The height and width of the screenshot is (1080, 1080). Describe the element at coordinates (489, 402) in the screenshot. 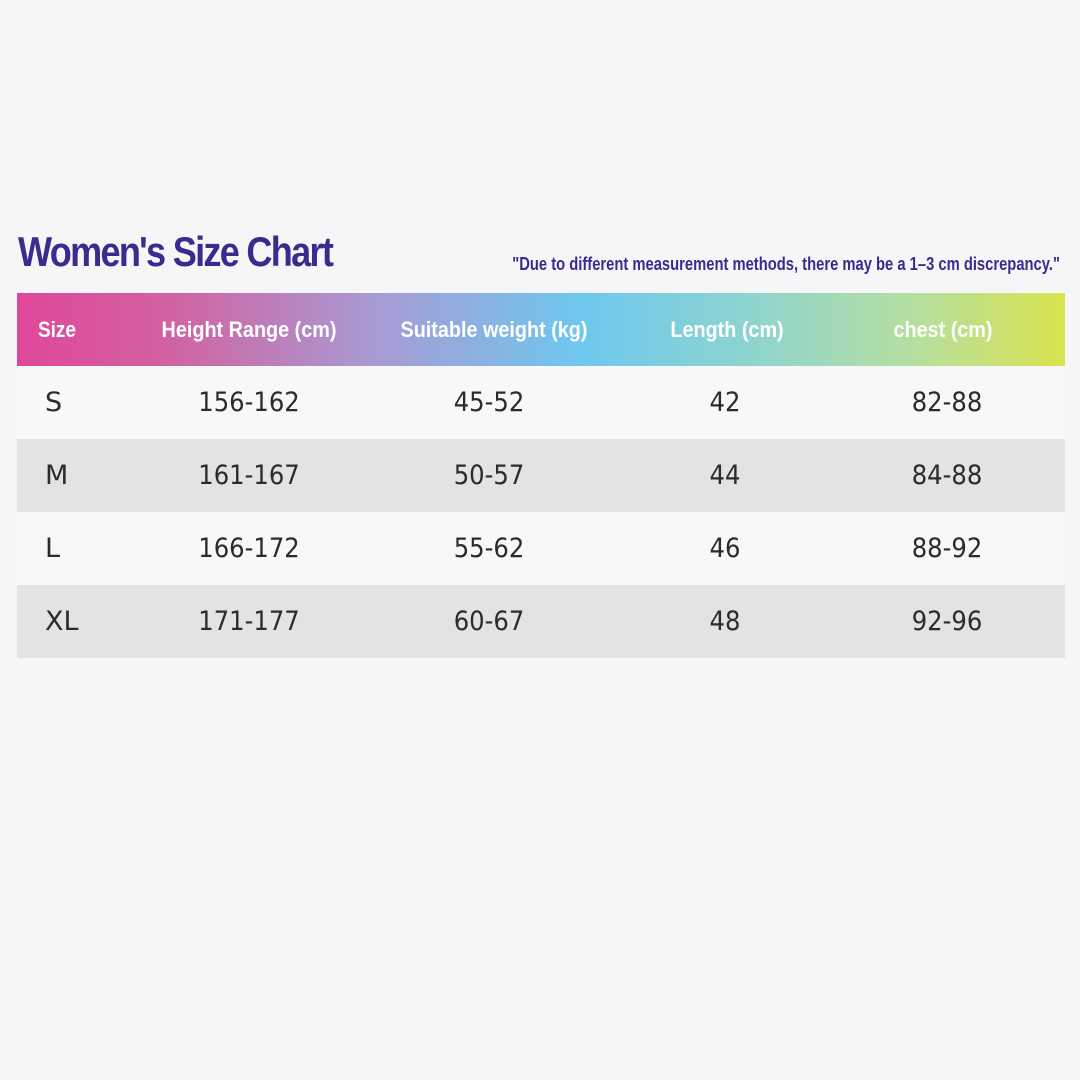

I see `cell-suitable-weight: 45-52` at that location.